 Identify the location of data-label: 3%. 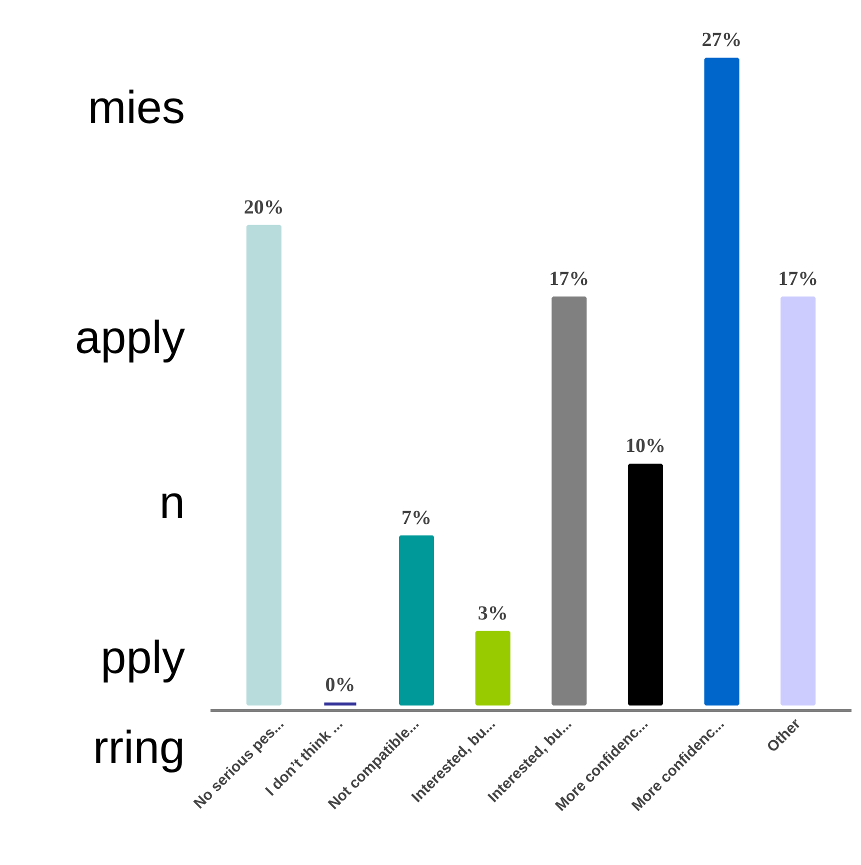
(493, 613).